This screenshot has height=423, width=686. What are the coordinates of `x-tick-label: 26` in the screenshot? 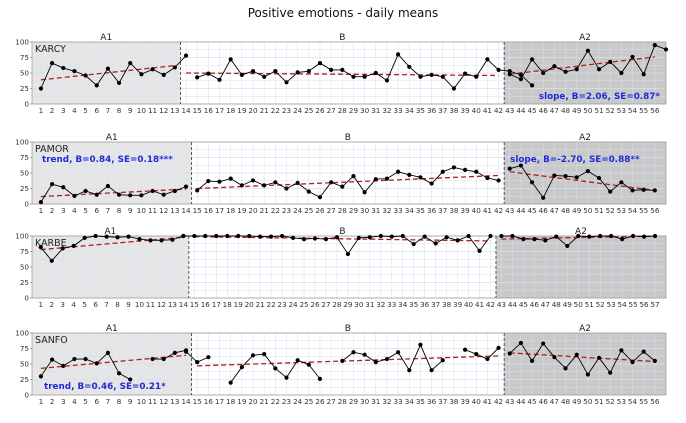 It's located at (320, 210).